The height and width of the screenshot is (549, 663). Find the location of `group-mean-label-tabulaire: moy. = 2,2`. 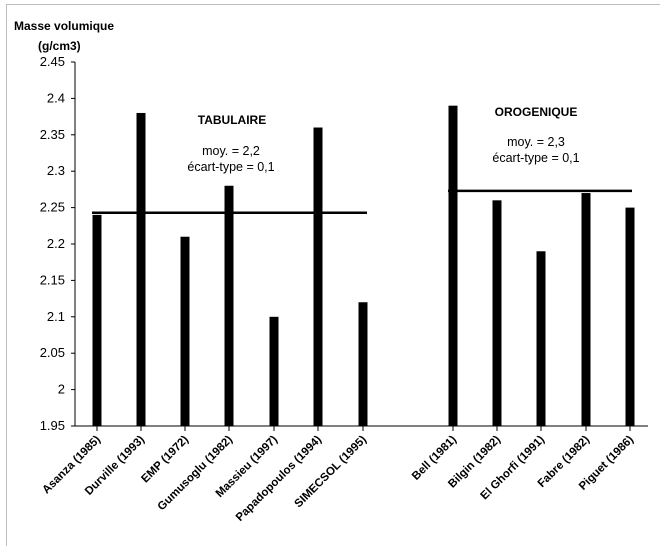

group-mean-label-tabulaire: moy. = 2,2 is located at coordinates (231, 151).